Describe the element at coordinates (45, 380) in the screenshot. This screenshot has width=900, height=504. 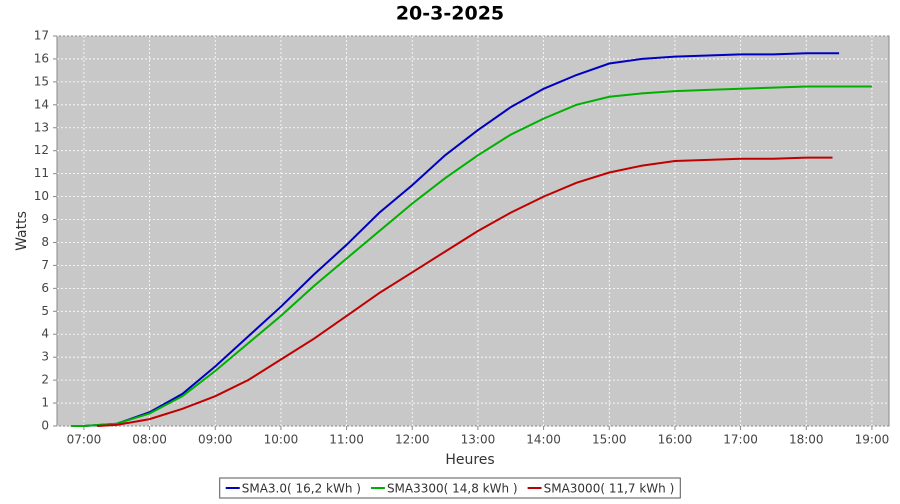
I see `y-tick-label: 2` at that location.